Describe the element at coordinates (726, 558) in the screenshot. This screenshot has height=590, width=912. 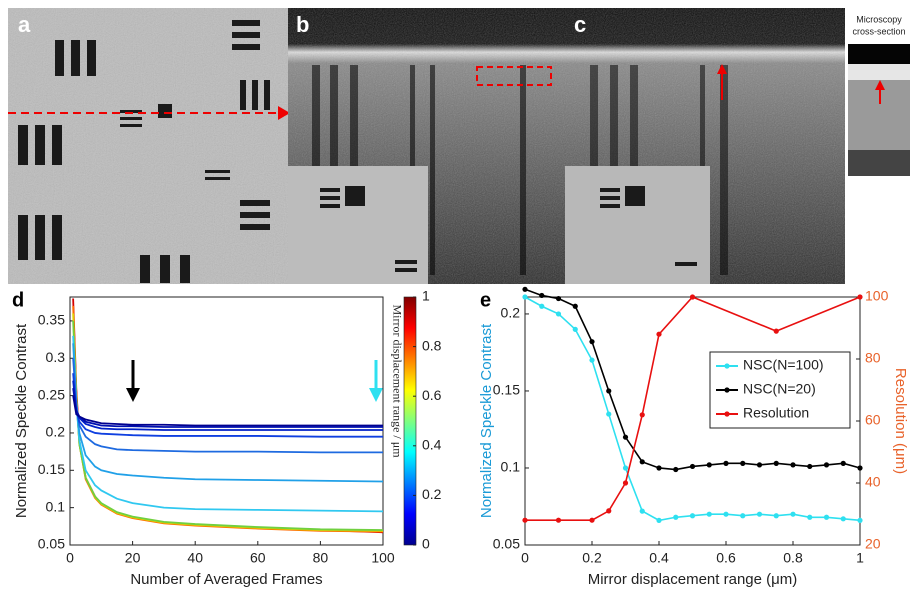
I see `x-tick-label: 0.6` at that location.